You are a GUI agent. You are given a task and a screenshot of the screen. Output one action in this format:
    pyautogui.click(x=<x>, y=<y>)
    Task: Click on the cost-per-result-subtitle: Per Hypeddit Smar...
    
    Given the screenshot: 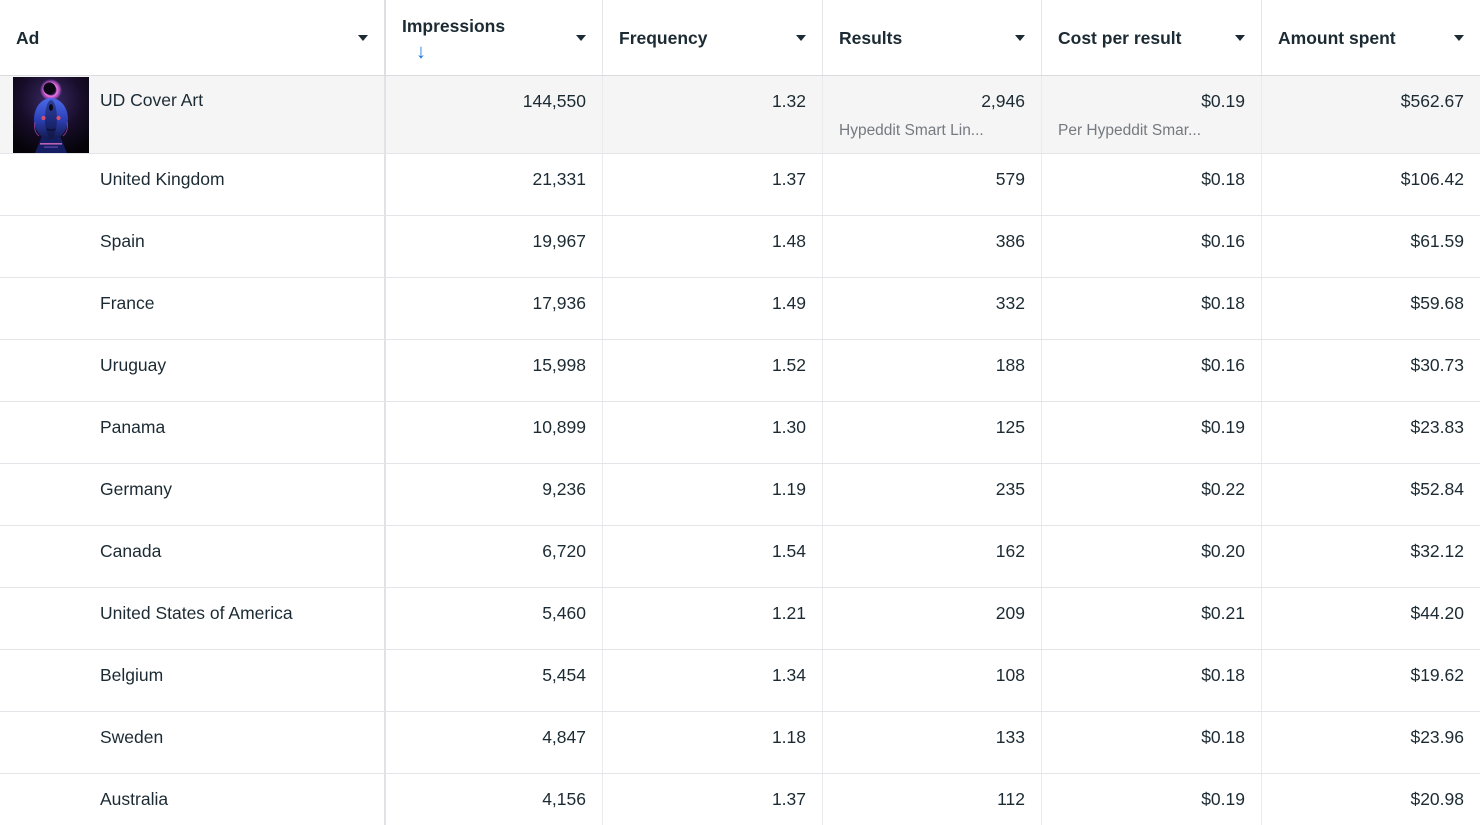 What is the action you would take?
    pyautogui.click(x=1130, y=130)
    